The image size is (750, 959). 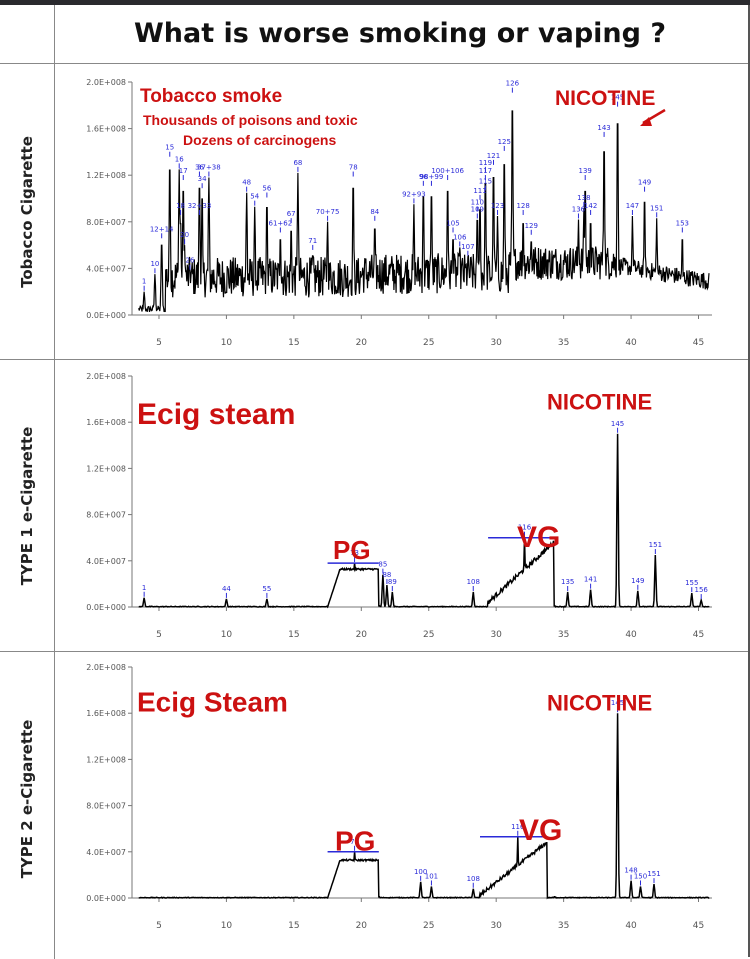 What do you see at coordinates (479, 191) in the screenshot?
I see `peak-label: 111` at bounding box center [479, 191].